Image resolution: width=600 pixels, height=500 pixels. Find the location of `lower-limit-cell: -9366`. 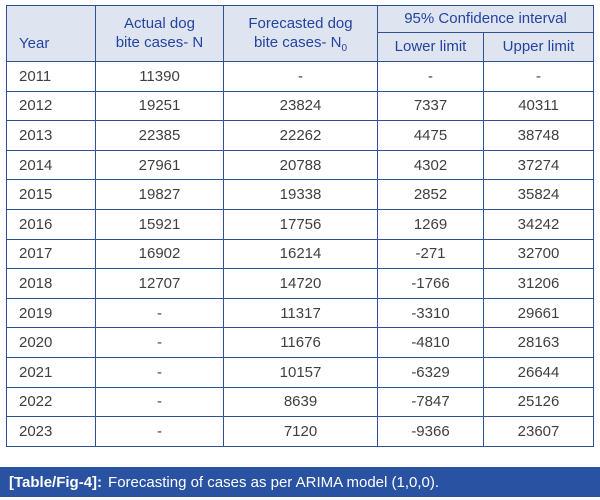

lower-limit-cell: -9366 is located at coordinates (430, 431).